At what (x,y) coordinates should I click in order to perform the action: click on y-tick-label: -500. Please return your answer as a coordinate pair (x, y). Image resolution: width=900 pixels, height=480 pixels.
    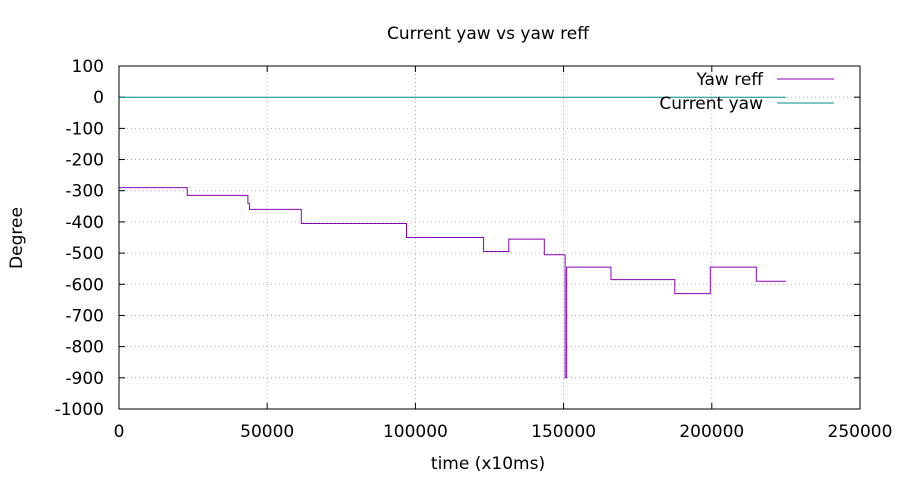
    Looking at the image, I should click on (84, 254).